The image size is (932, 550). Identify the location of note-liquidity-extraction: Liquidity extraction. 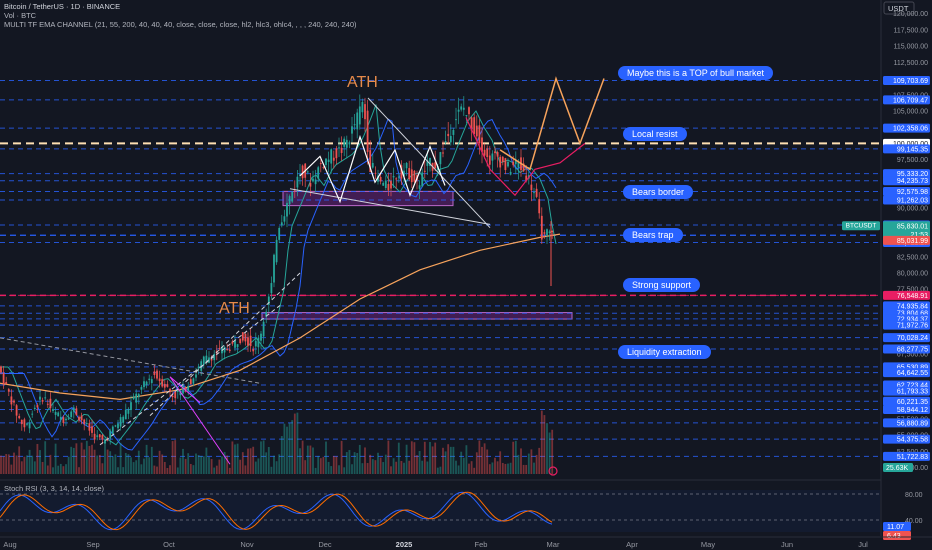
(664, 352).